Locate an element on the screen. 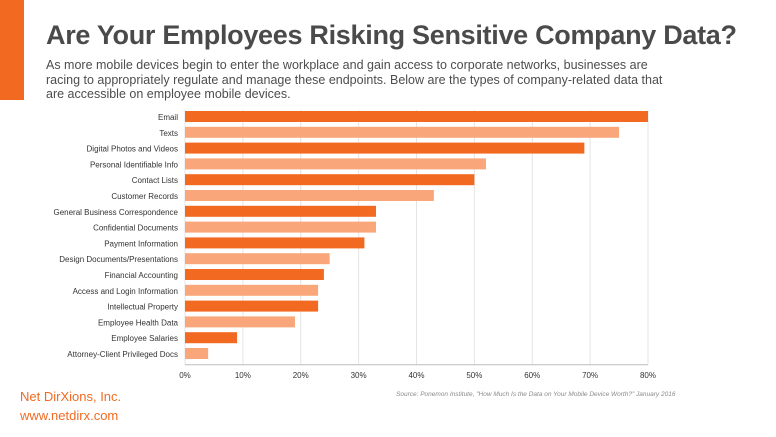 This screenshot has width=776, height=437. footer-company: Net DirXions, Inc. is located at coordinates (71, 396).